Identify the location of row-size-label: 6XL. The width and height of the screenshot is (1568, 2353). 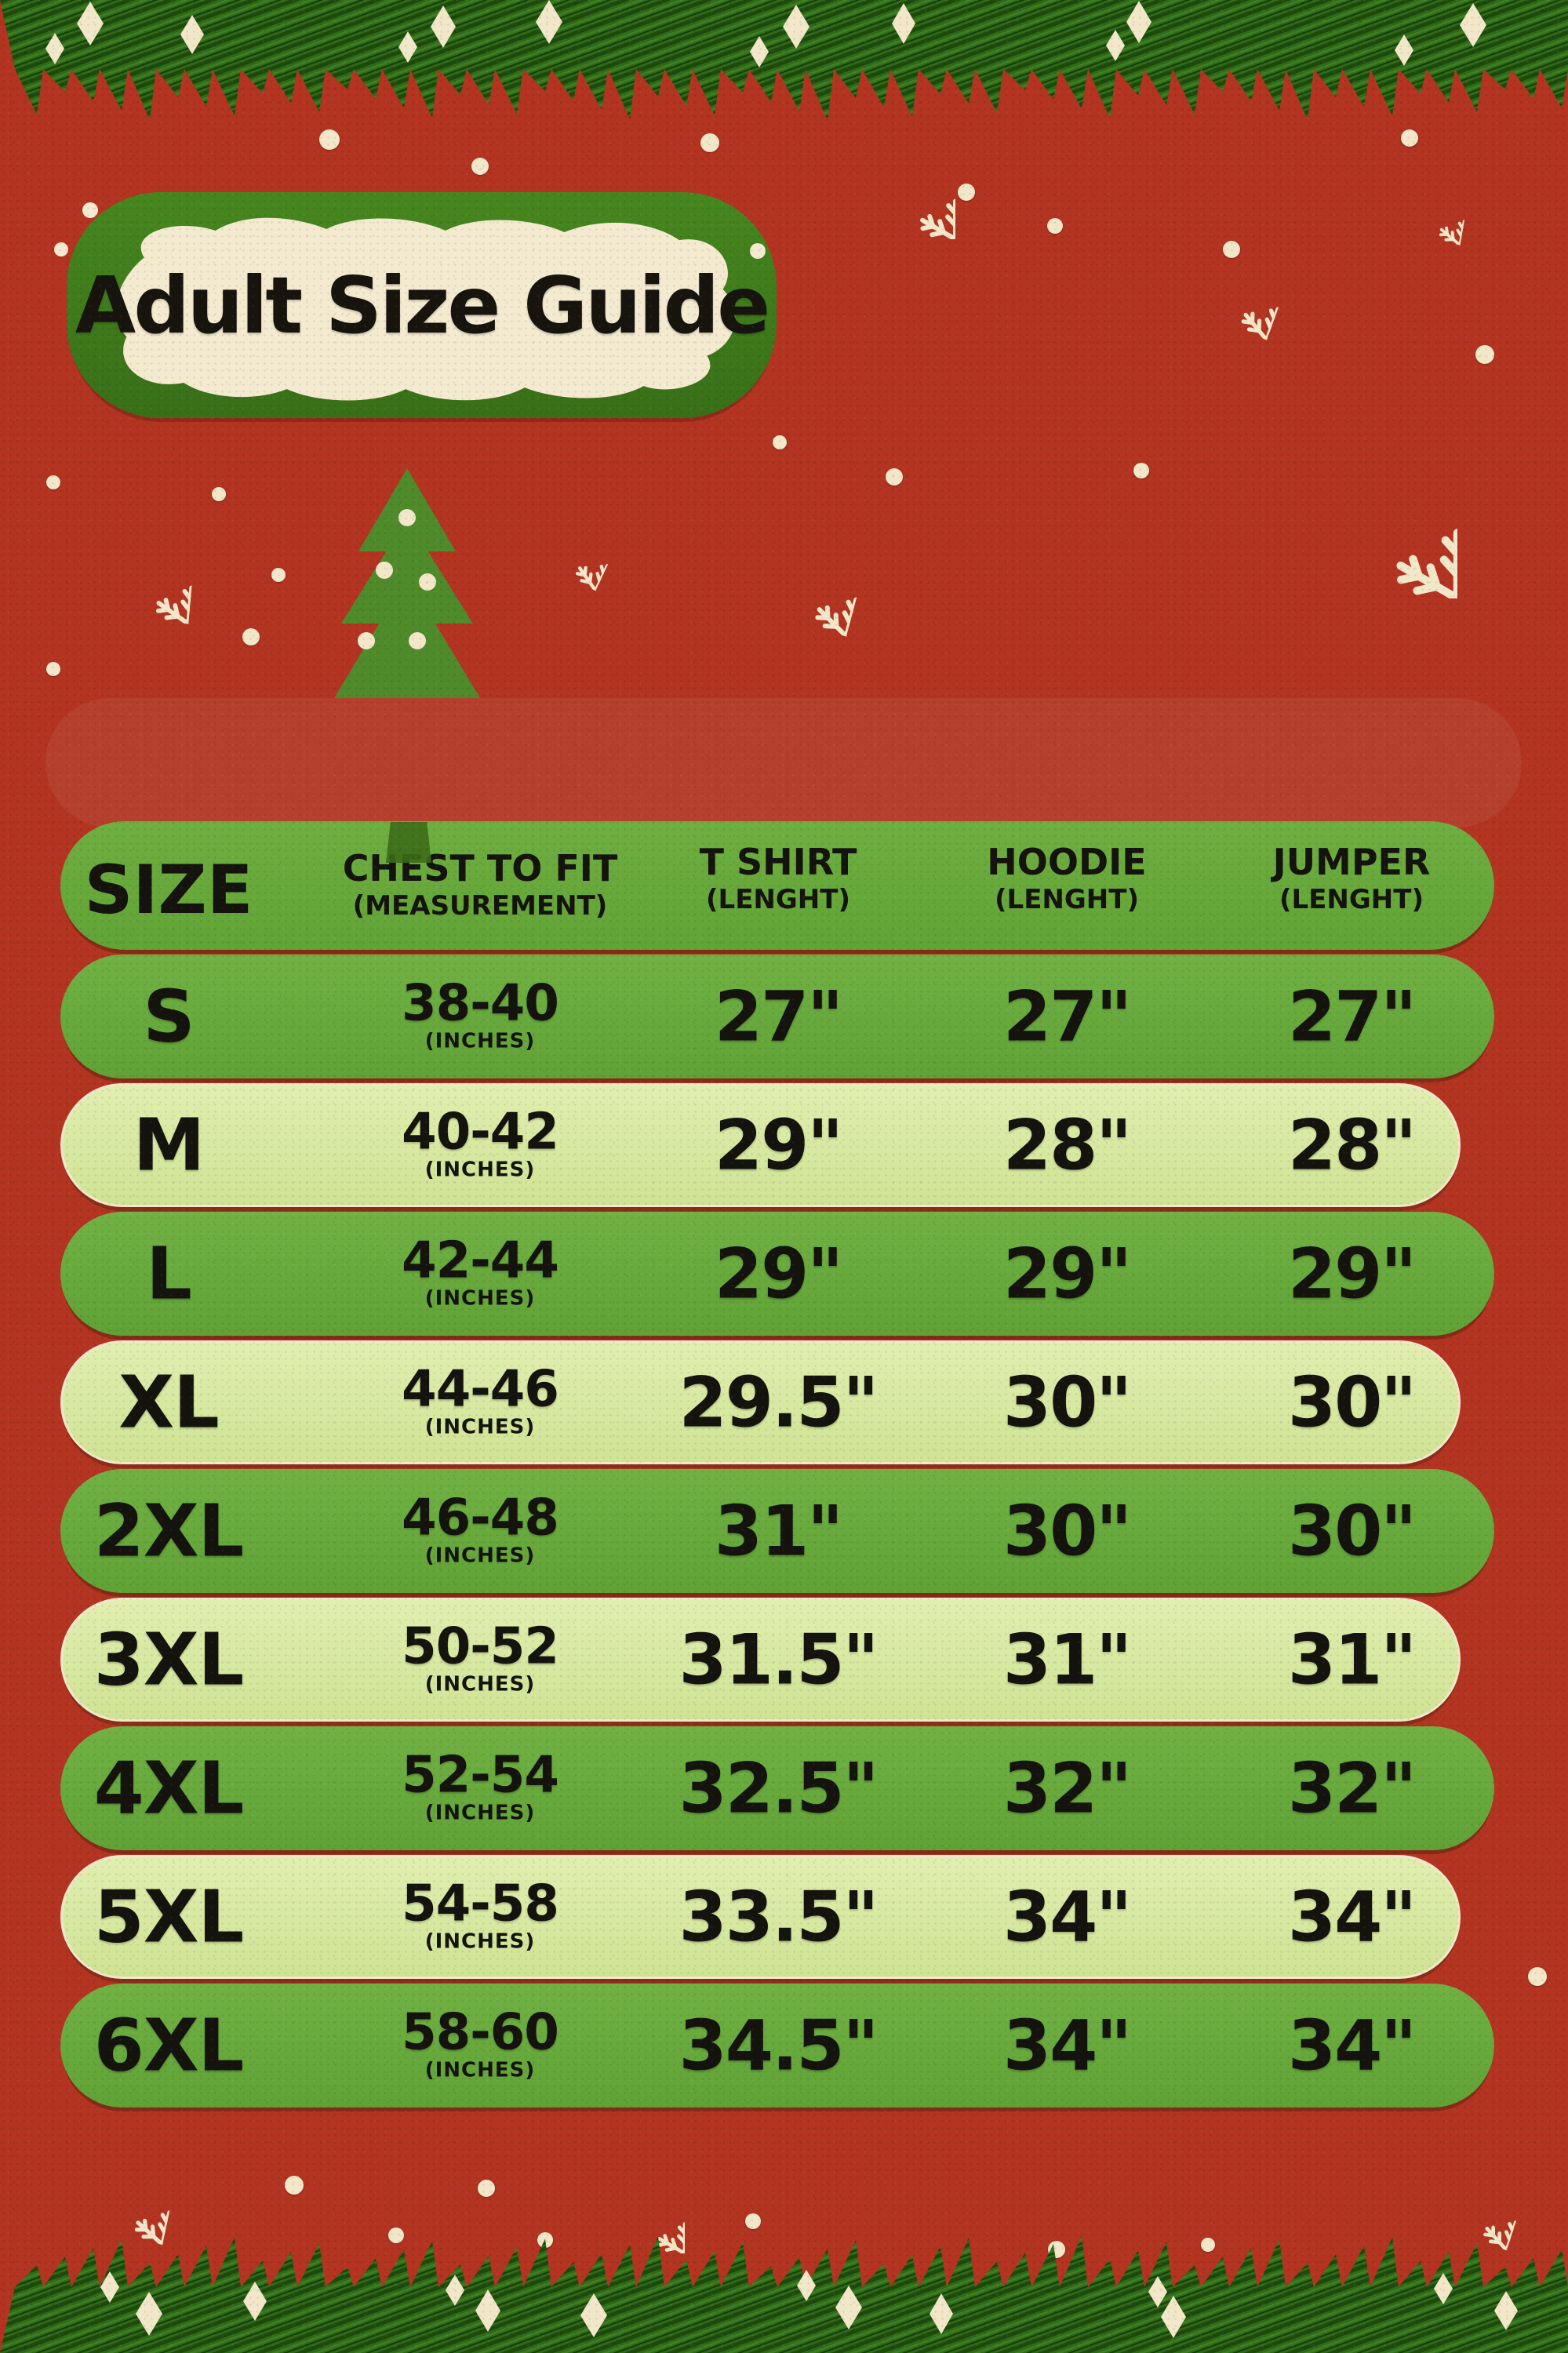
(169, 2045).